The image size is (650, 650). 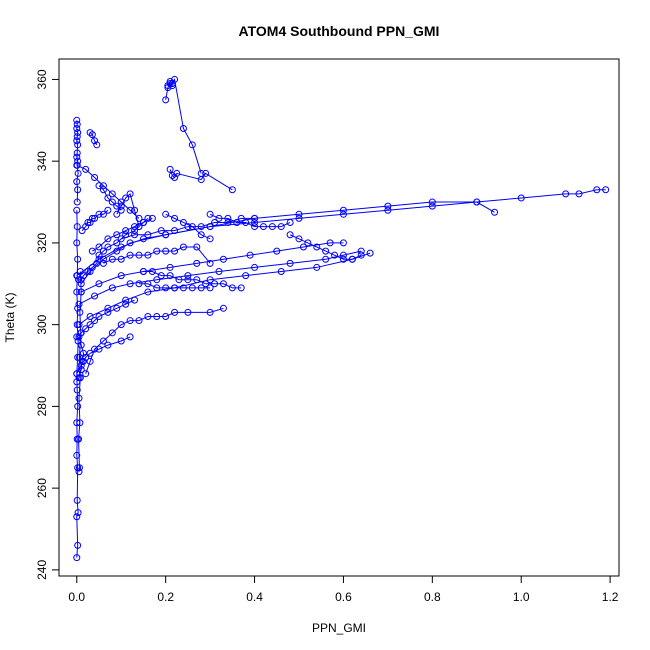 I want to click on y-axis: 240 260 280 300 320 340 360, so click(x=47, y=324).